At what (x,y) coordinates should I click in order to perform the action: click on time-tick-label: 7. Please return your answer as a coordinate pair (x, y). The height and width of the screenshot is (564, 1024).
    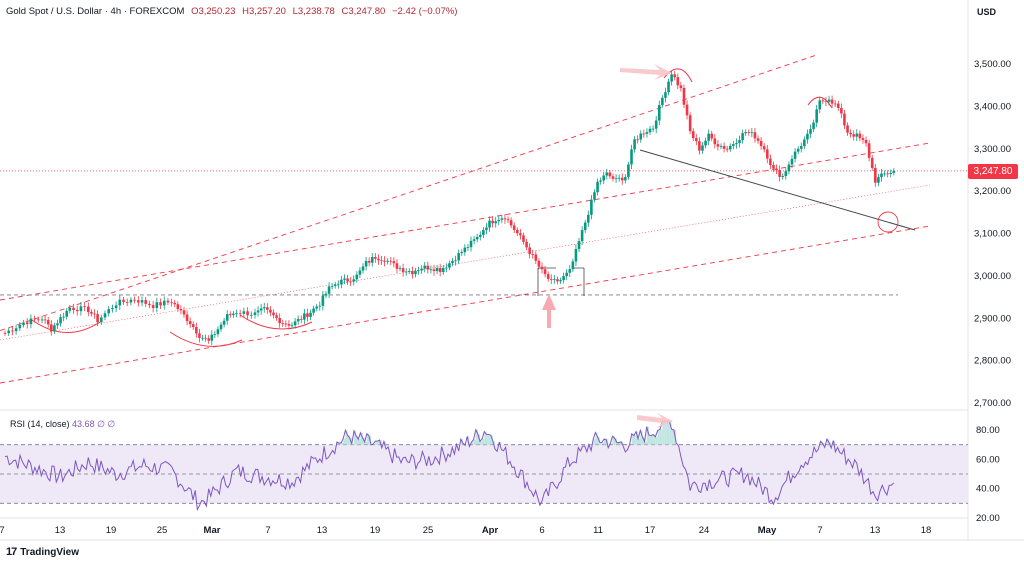
    Looking at the image, I should click on (819, 530).